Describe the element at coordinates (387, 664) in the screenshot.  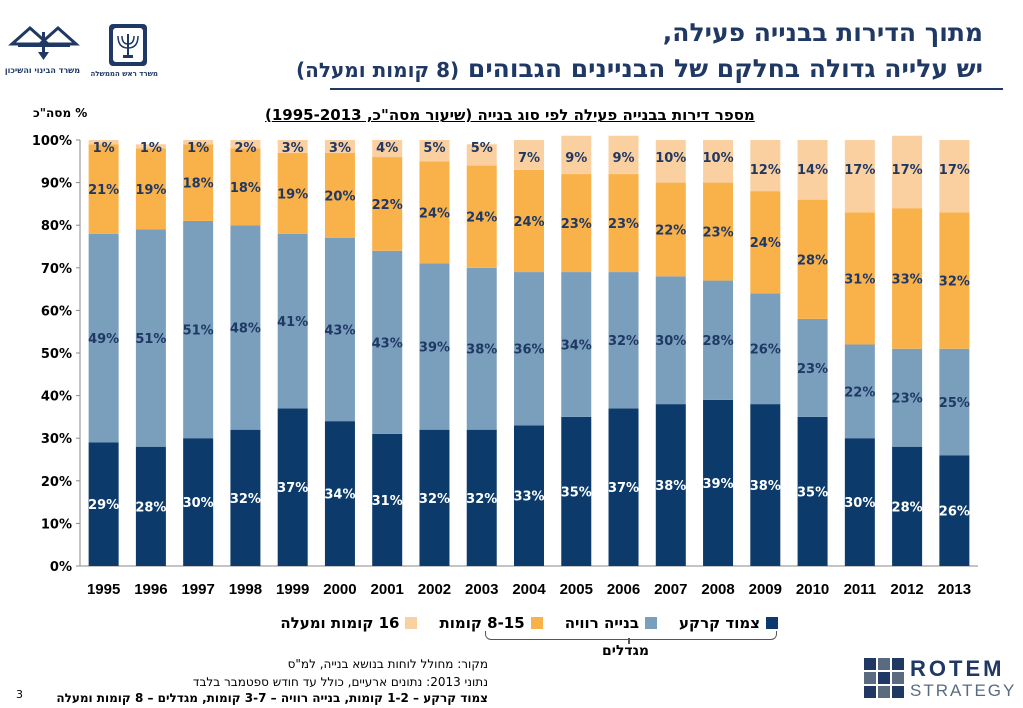
I see `source-note: מקור: מחולל לוחות בנושא בנייה, למ"ס` at that location.